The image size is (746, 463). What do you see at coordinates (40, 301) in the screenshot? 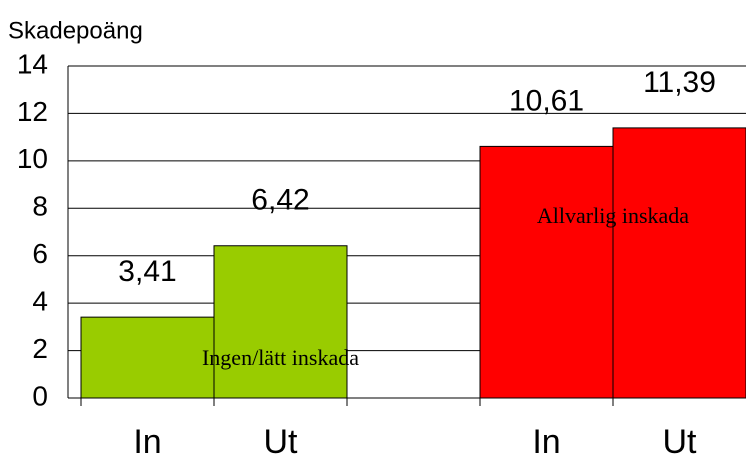
I see `y-tick-label: 4` at bounding box center [40, 301].